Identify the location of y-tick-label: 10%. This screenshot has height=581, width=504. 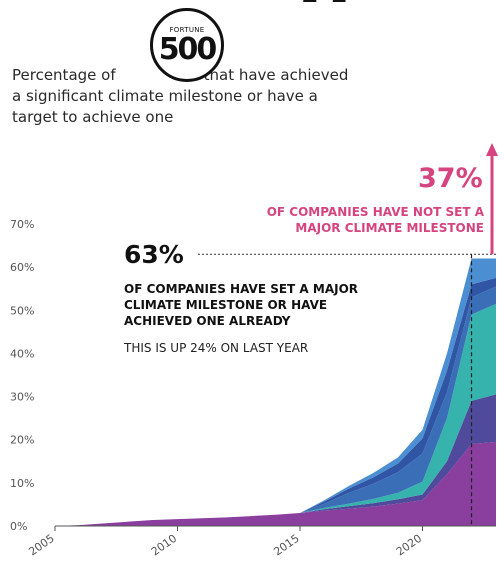
(22, 483).